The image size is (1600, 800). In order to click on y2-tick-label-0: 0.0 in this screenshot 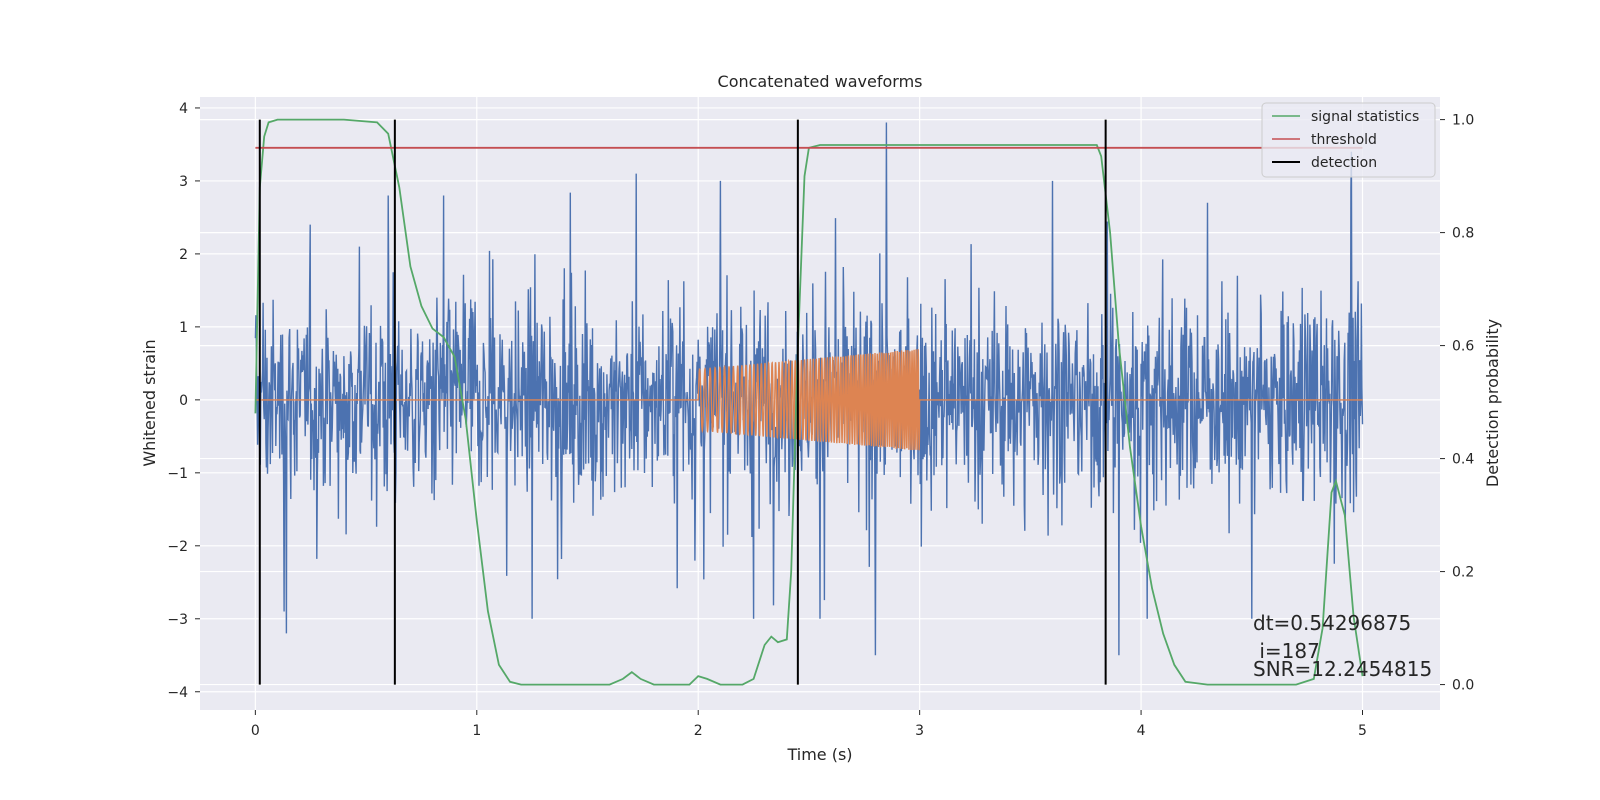, I will do `click(1463, 686)`.